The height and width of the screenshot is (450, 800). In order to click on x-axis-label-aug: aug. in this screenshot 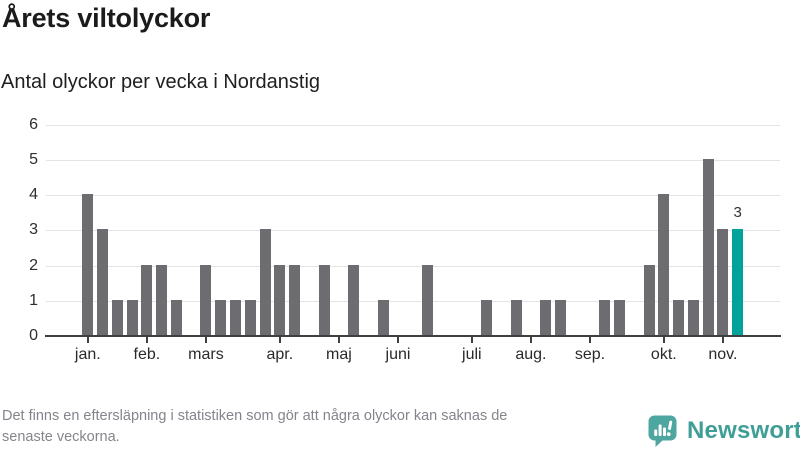, I will do `click(531, 354)`.